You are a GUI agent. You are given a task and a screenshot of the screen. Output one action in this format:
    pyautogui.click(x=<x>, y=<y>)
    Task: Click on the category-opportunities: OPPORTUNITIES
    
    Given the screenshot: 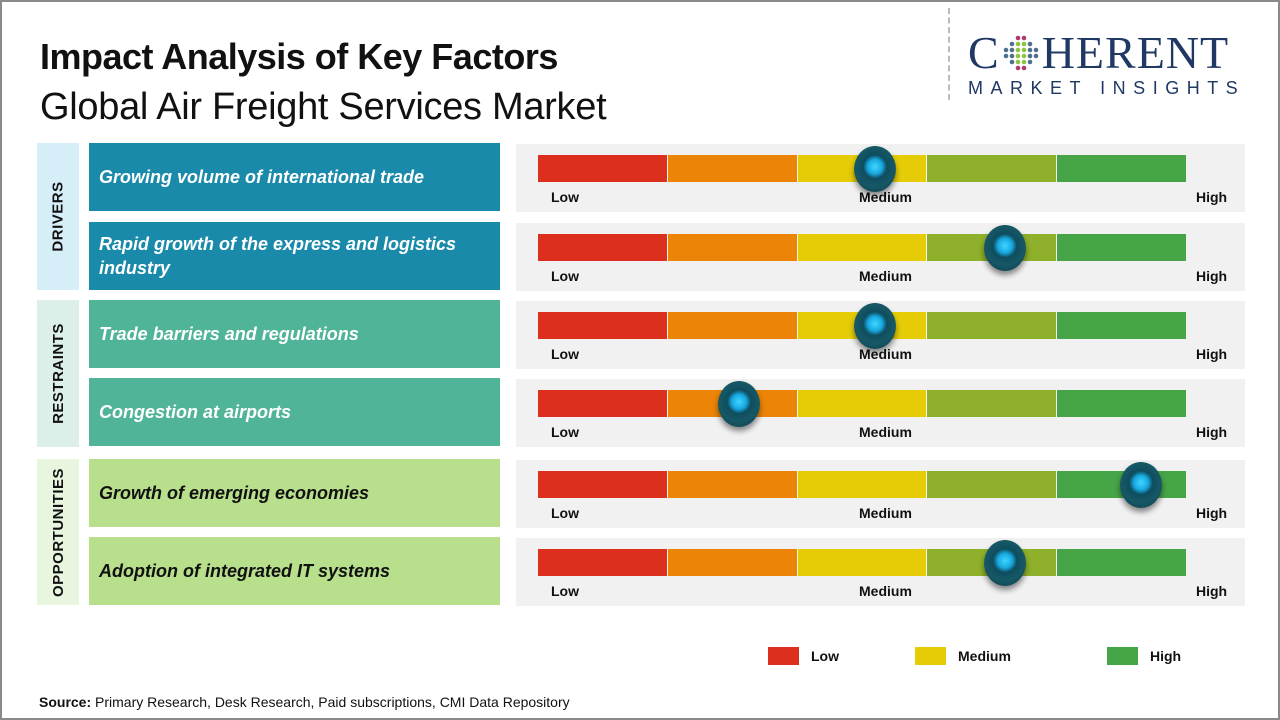 What is the action you would take?
    pyautogui.click(x=58, y=532)
    